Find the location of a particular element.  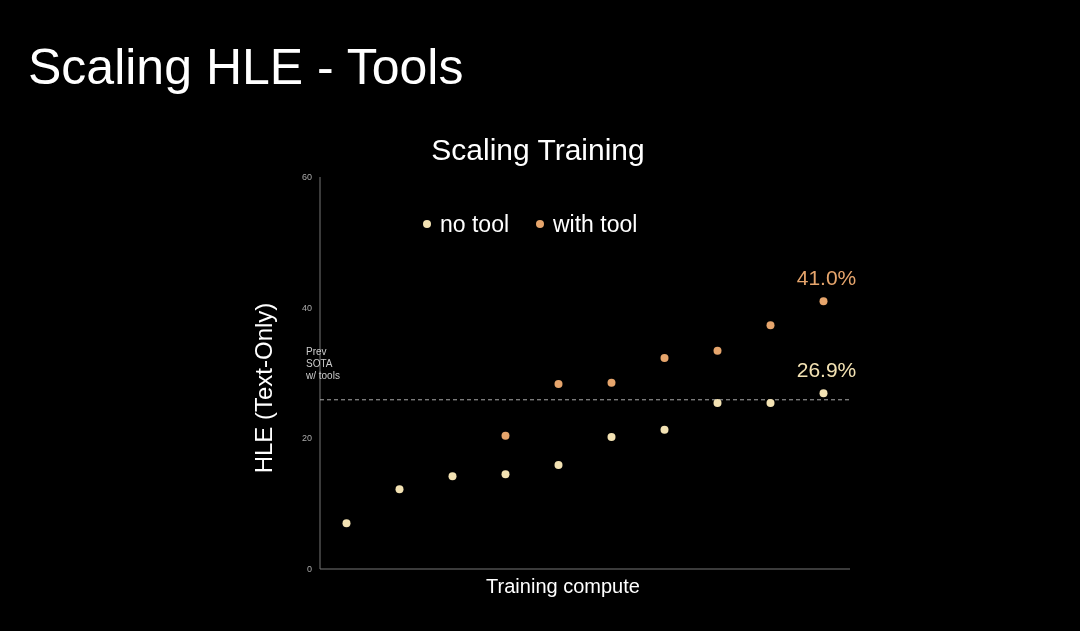

data-label: 26.9% is located at coordinates (826, 370).